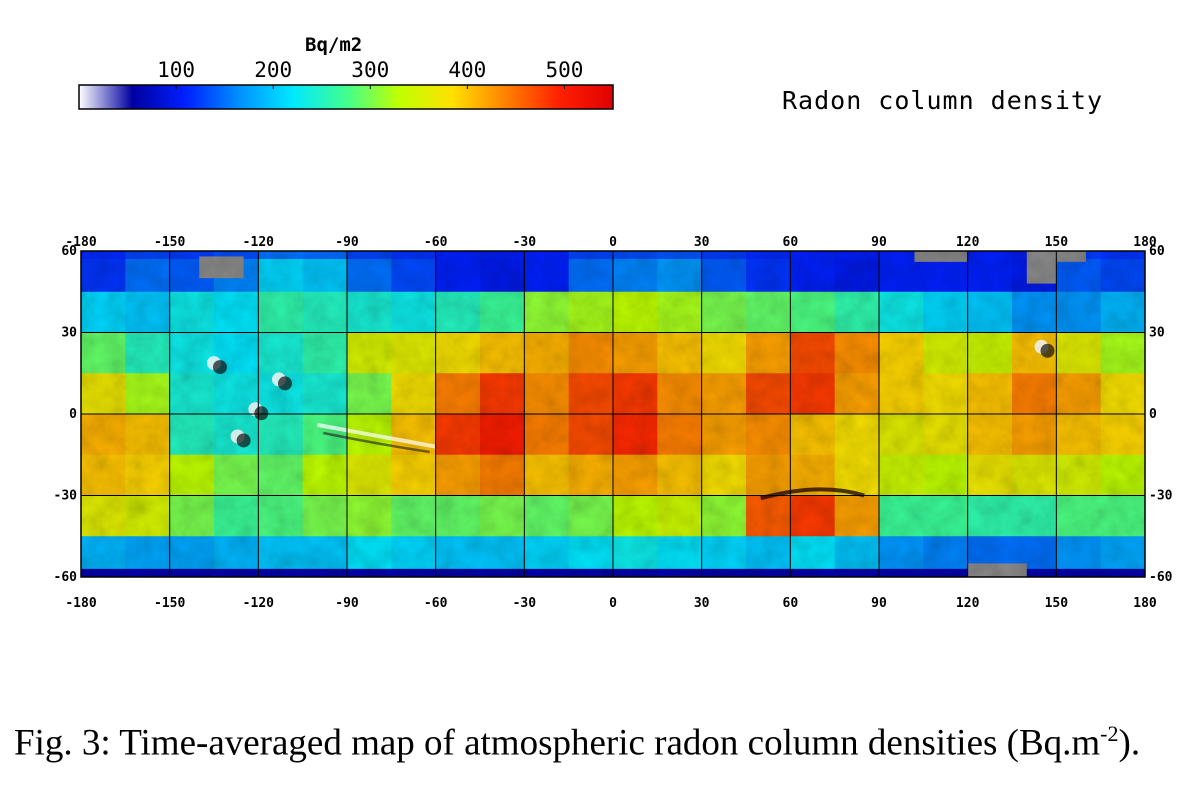 This screenshot has width=1194, height=812. Describe the element at coordinates (968, 603) in the screenshot. I see `lon-label-bottom: 120` at that location.